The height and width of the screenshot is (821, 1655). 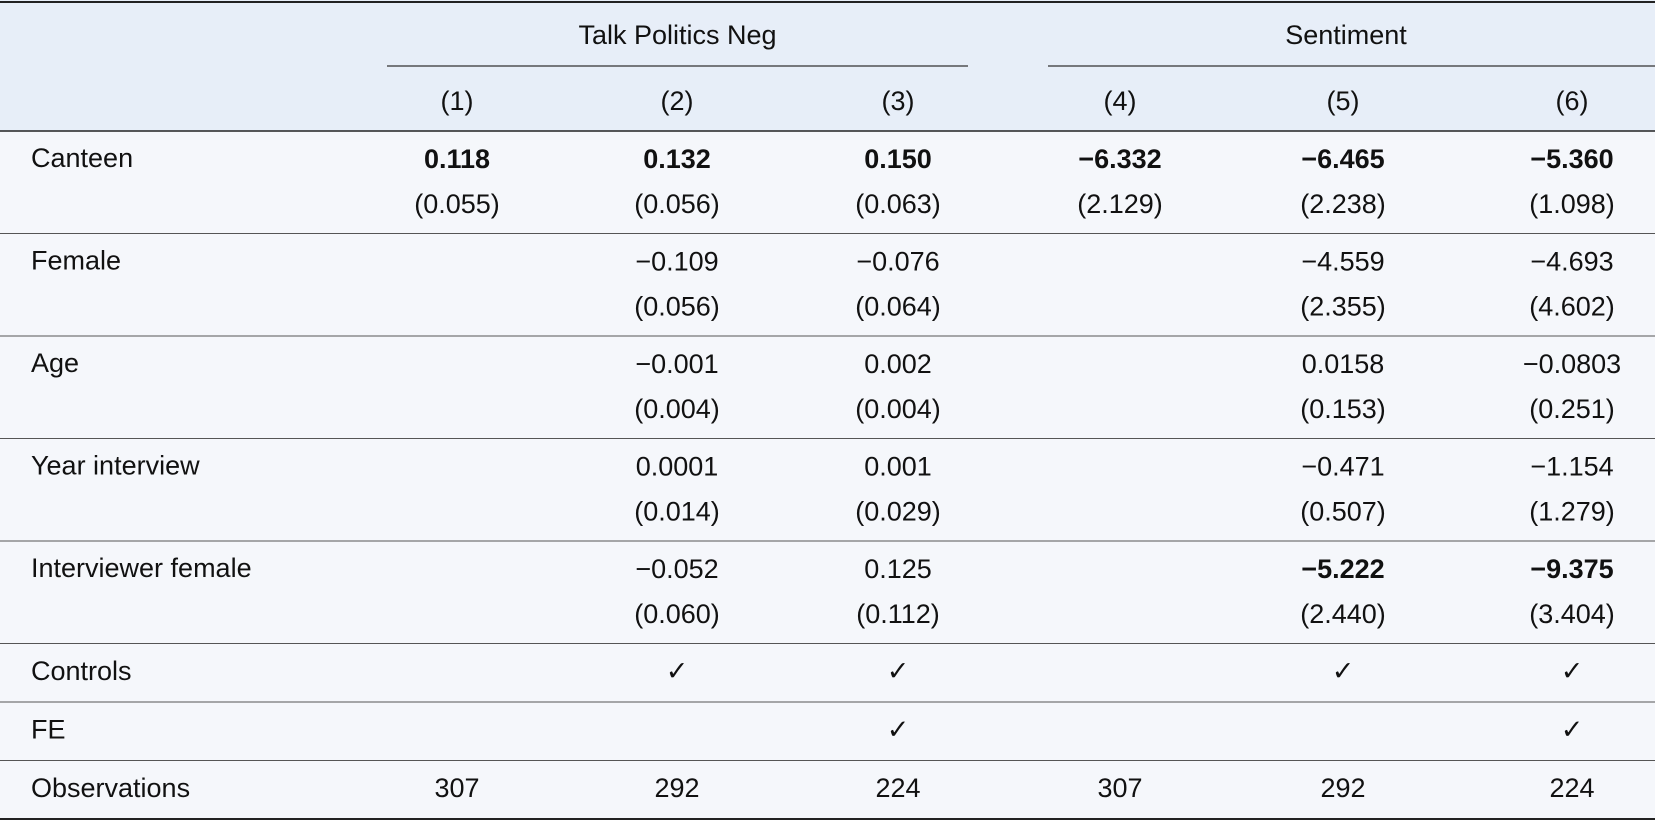 What do you see at coordinates (1342, 467) in the screenshot?
I see `coefficient: −0.471` at bounding box center [1342, 467].